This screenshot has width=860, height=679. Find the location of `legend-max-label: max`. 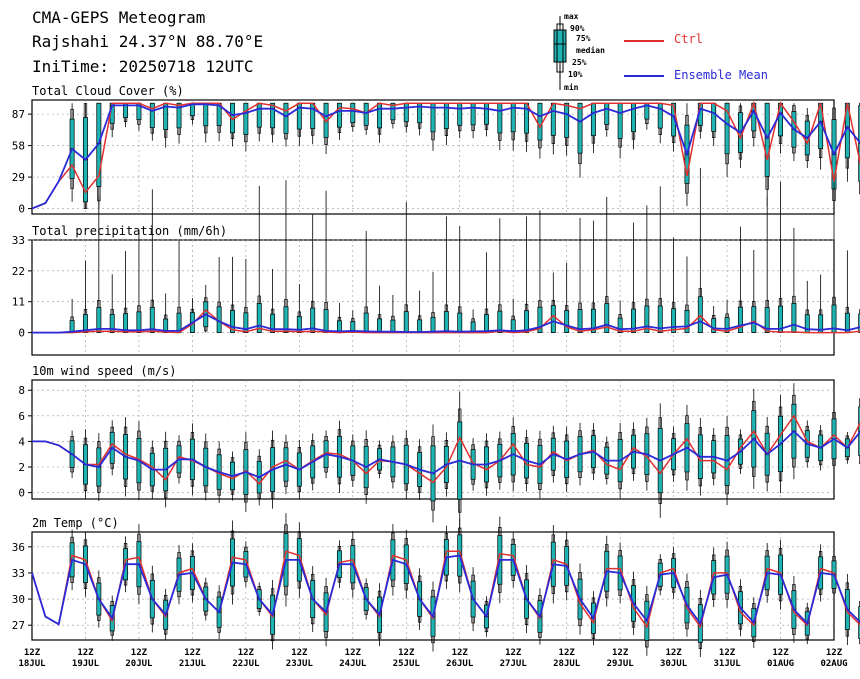

legend-max-label: max is located at coordinates (571, 16).